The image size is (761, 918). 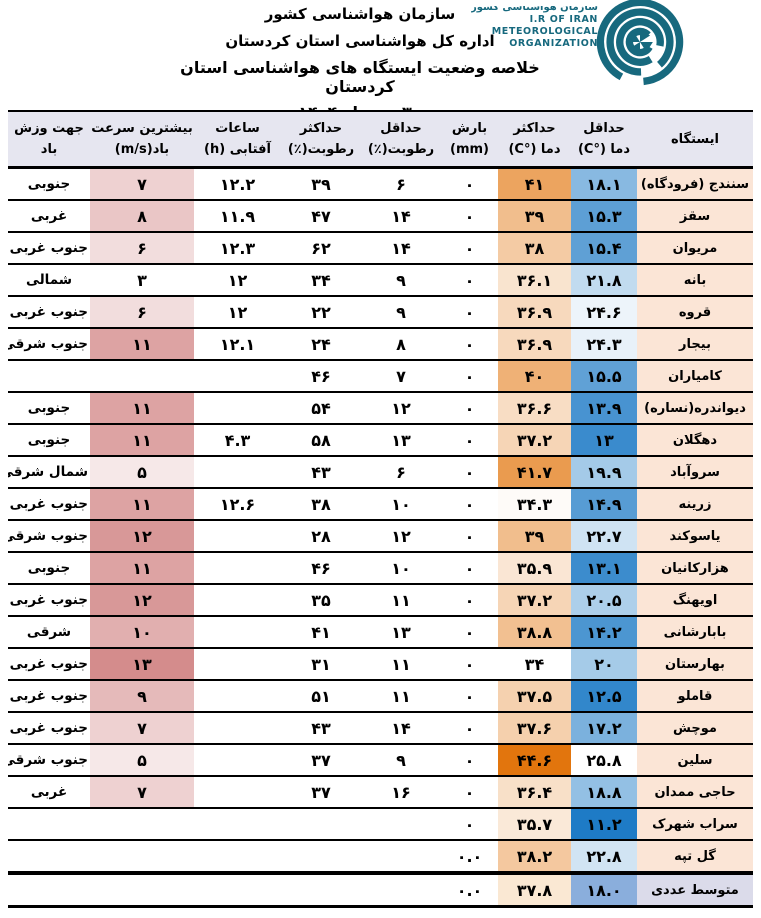 What do you see at coordinates (237, 344) in the screenshot?
I see `sunshine-cell: ۱۲.۱` at bounding box center [237, 344].